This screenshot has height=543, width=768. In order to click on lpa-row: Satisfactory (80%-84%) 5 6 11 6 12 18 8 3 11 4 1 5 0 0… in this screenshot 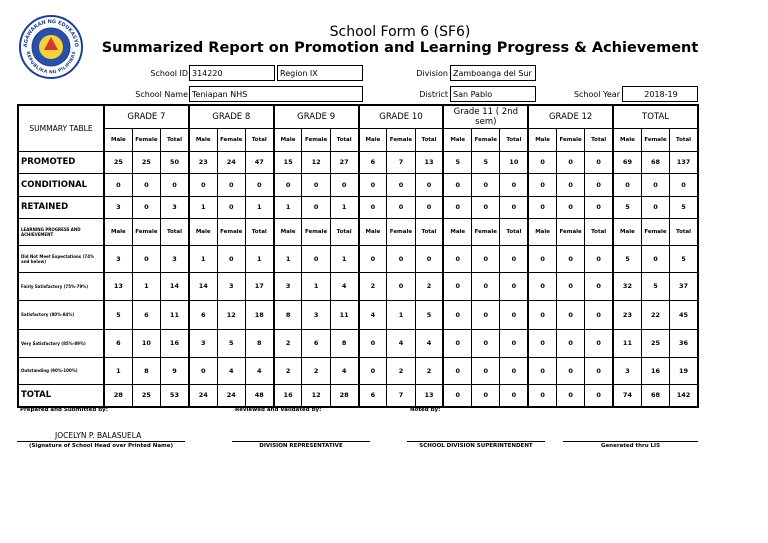, I will do `click(358, 314)`.